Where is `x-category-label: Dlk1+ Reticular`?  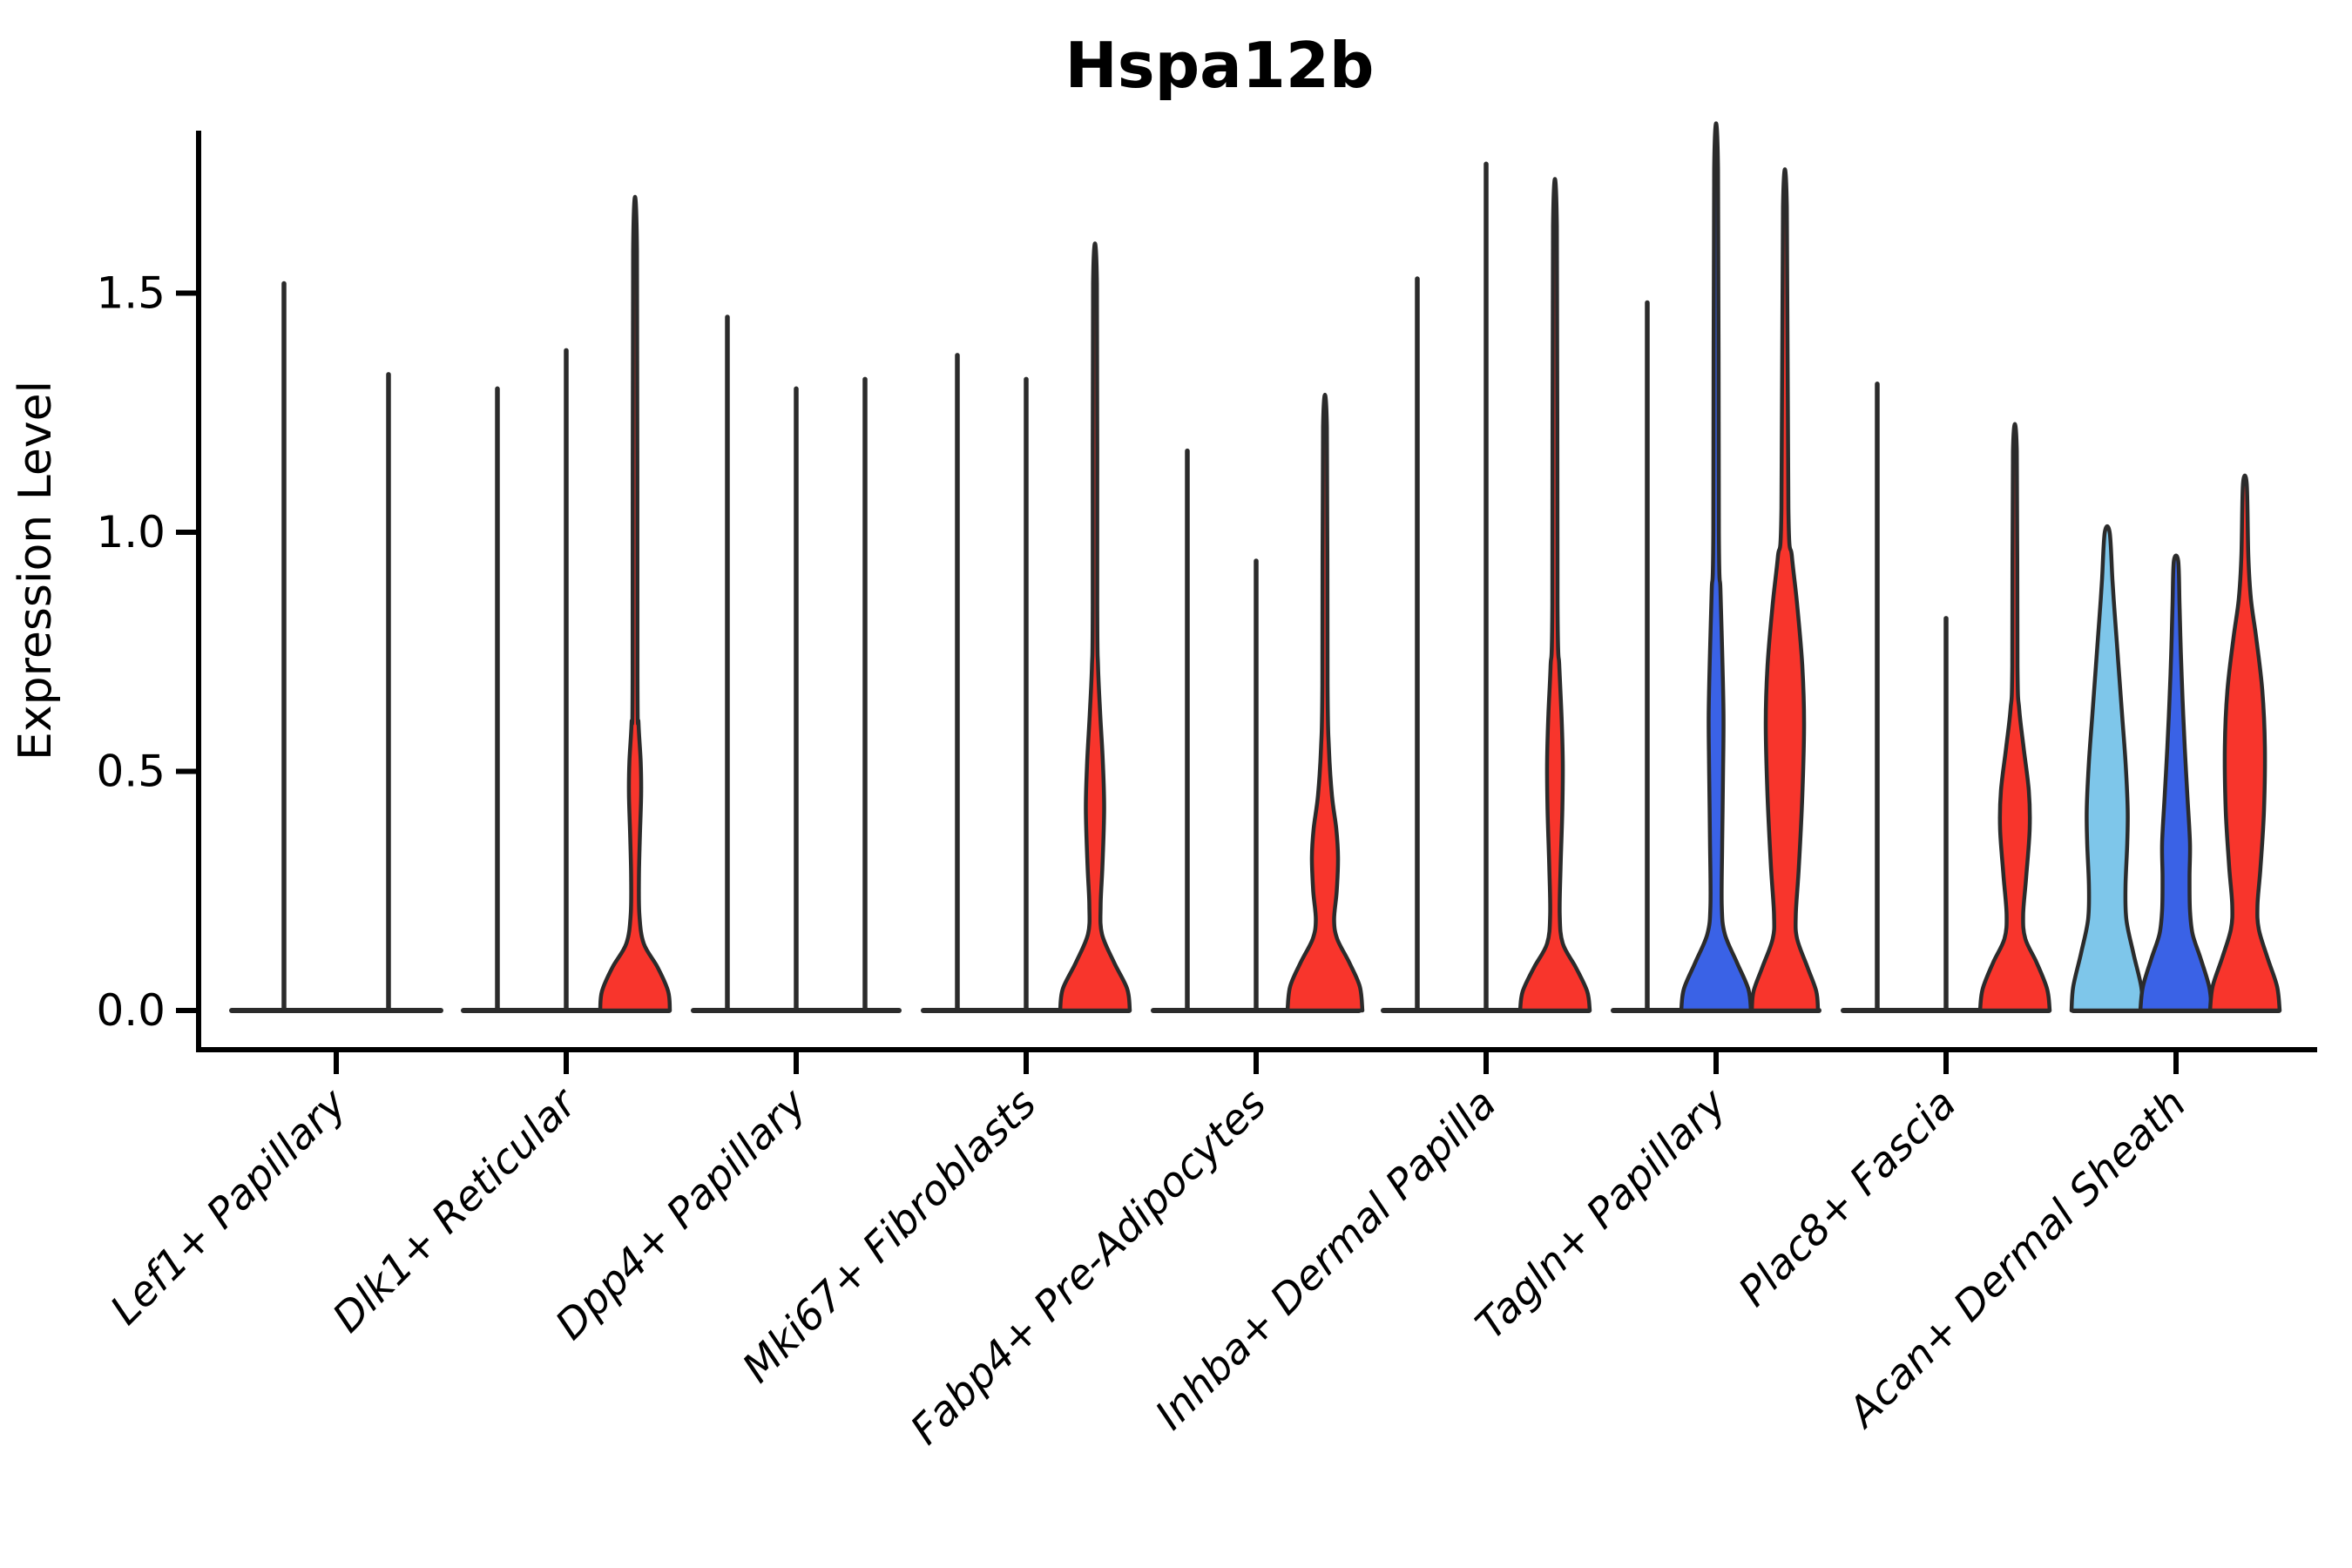 x-category-label: Dlk1+ Reticular is located at coordinates (456, 1210).